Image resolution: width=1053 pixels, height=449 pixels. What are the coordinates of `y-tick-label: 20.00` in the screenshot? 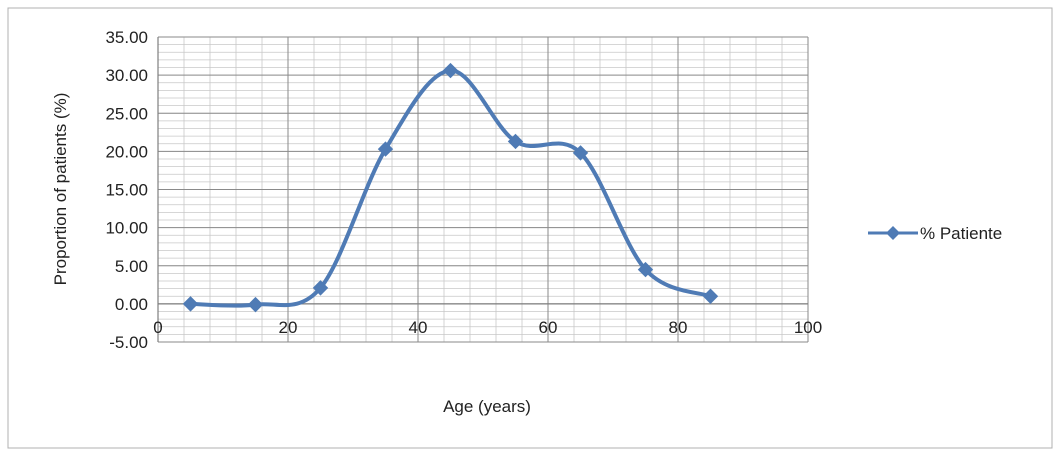 It's located at (126, 151).